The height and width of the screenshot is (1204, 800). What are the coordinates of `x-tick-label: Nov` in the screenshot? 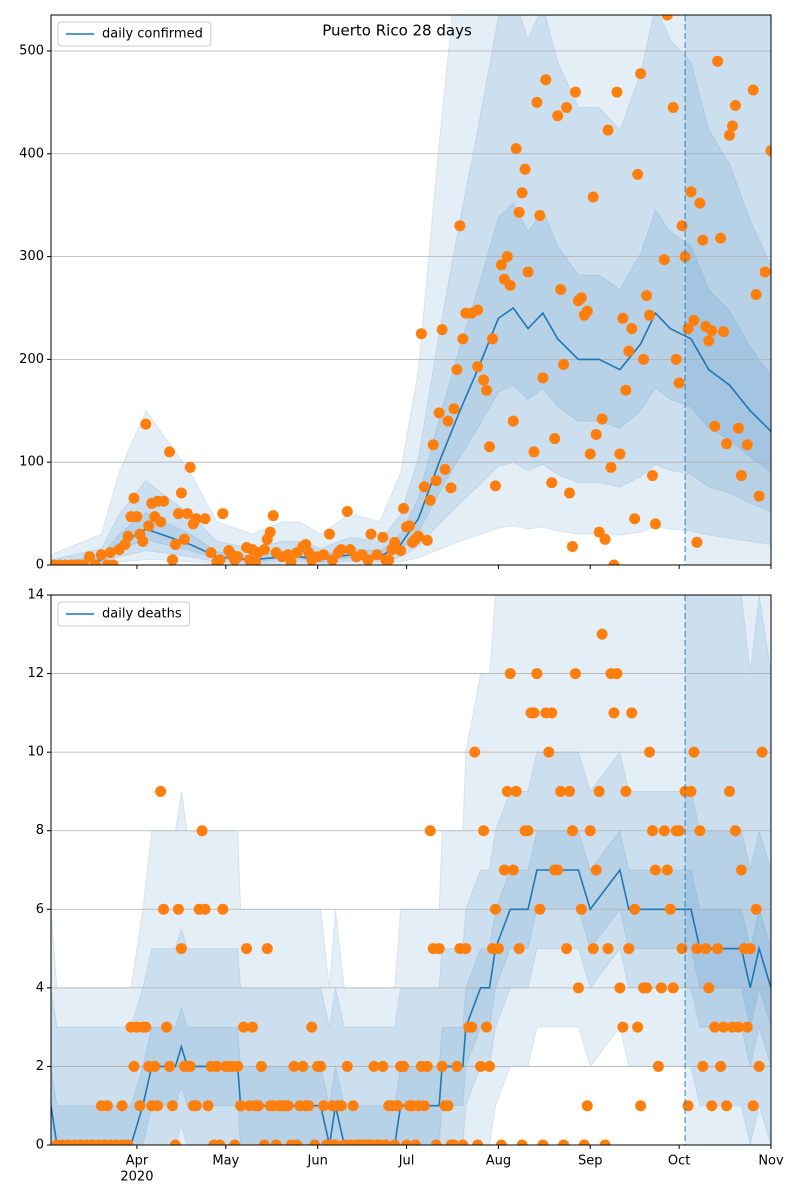 It's located at (771, 1161).